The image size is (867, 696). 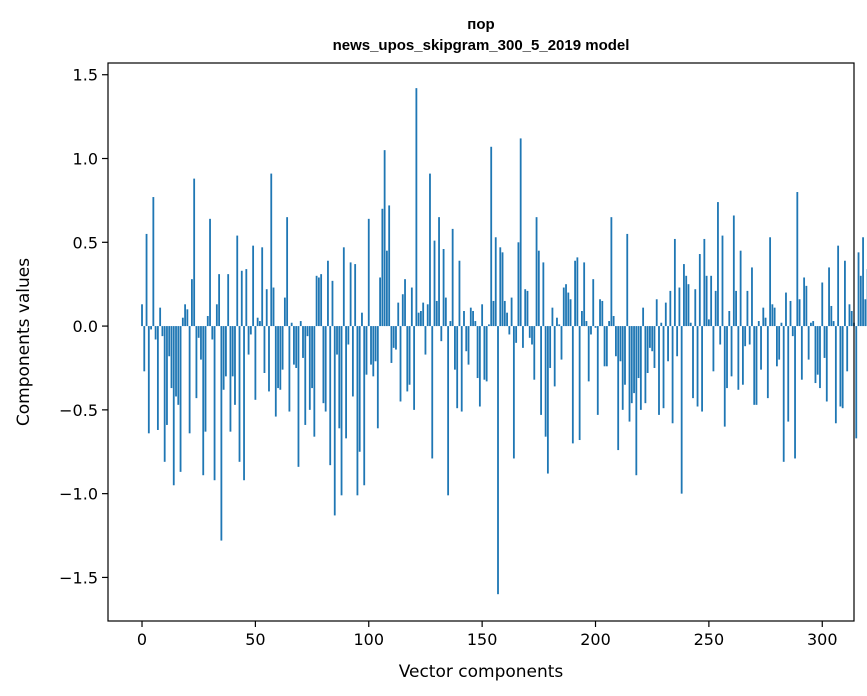 I want to click on chart-subtitle: news_upos_skipgram_300_5_2019 model, so click(x=481, y=45).